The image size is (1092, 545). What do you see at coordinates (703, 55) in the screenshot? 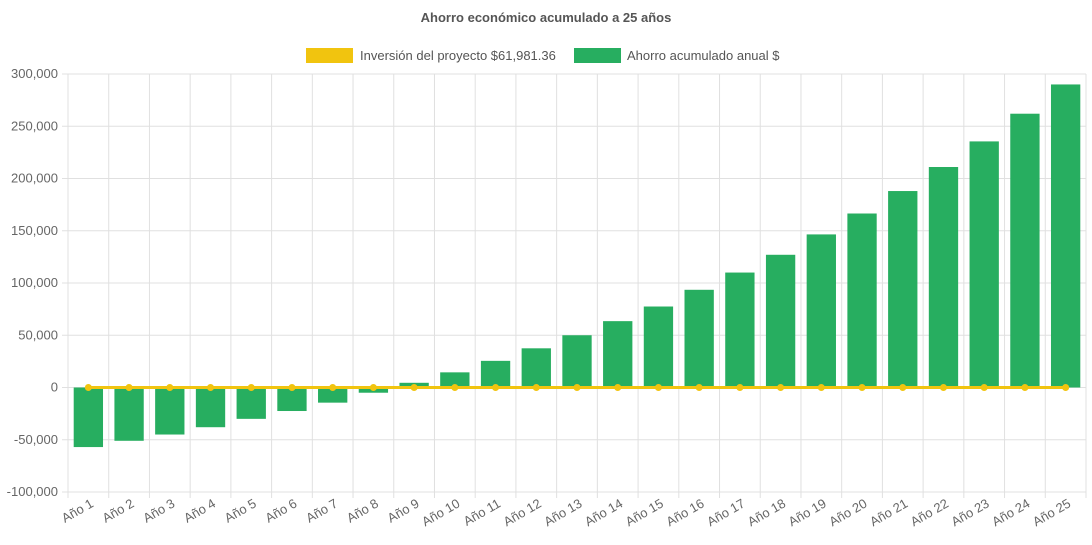
I see `legend-label-savings: Ahorro acumulado anual $` at bounding box center [703, 55].